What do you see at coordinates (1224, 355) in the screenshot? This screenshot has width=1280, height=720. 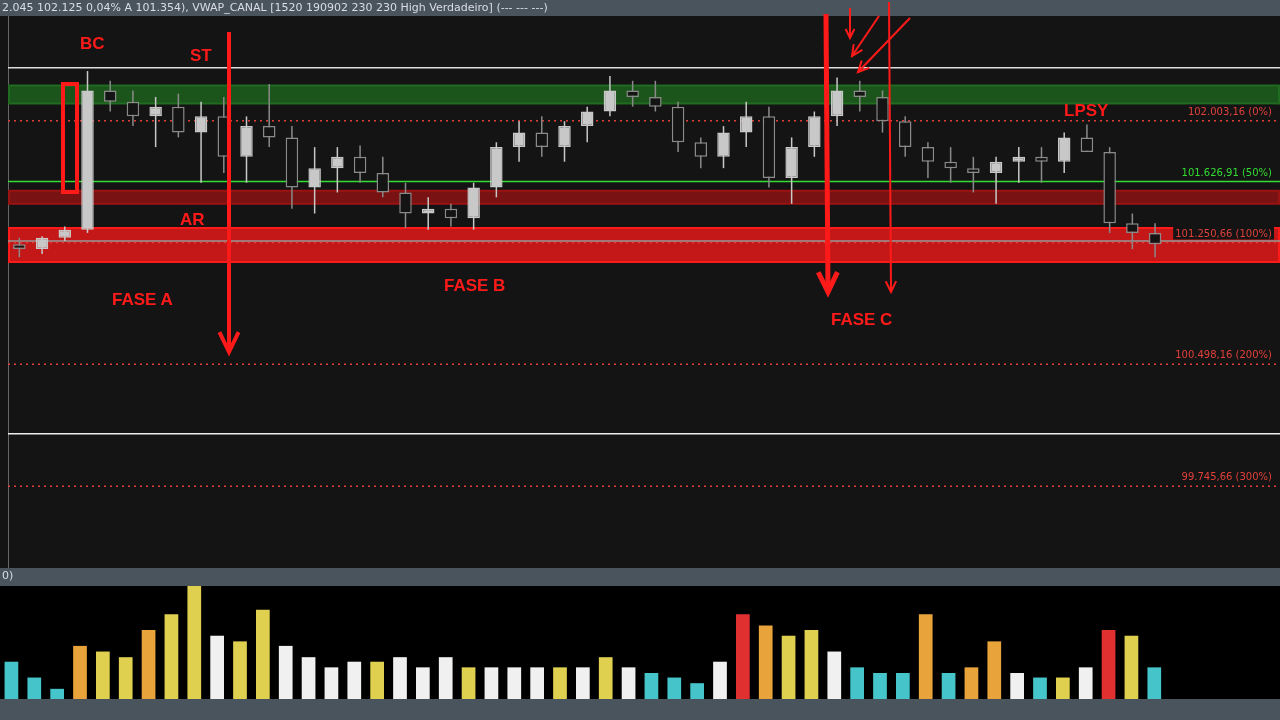 I see `ref-line-label: 100.498,16 (200%)` at bounding box center [1224, 355].